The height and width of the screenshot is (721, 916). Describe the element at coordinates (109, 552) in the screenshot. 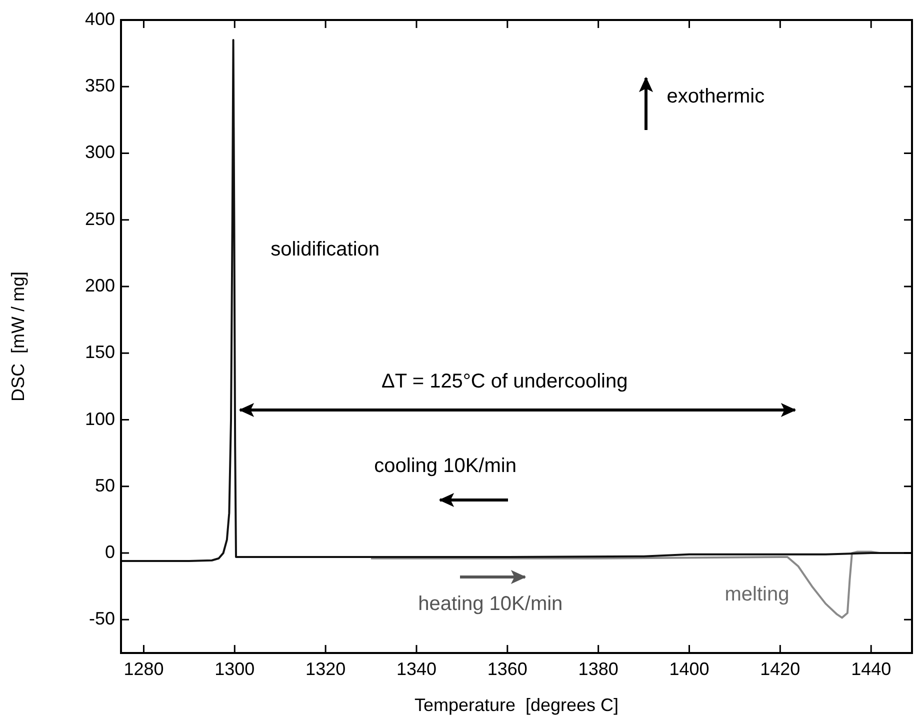

I see `y-tick-label: 0` at that location.